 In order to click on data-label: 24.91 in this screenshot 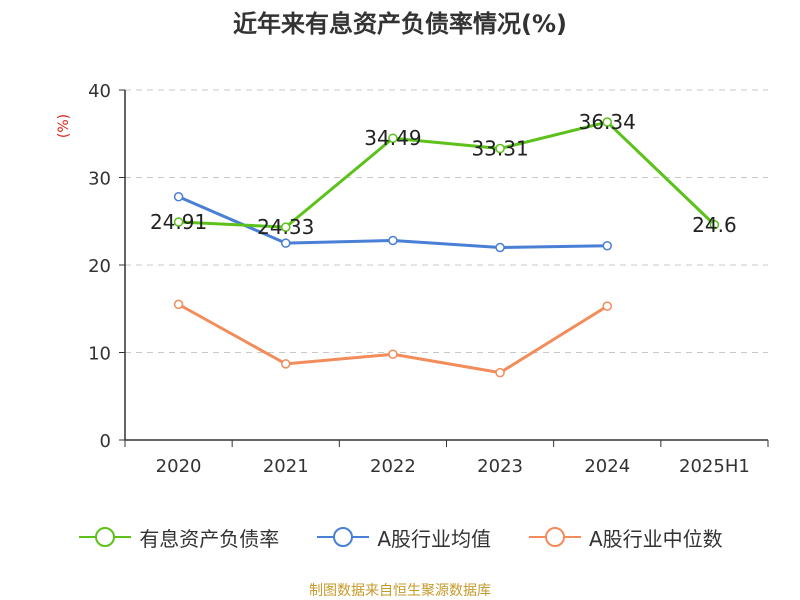, I will do `click(178, 222)`.